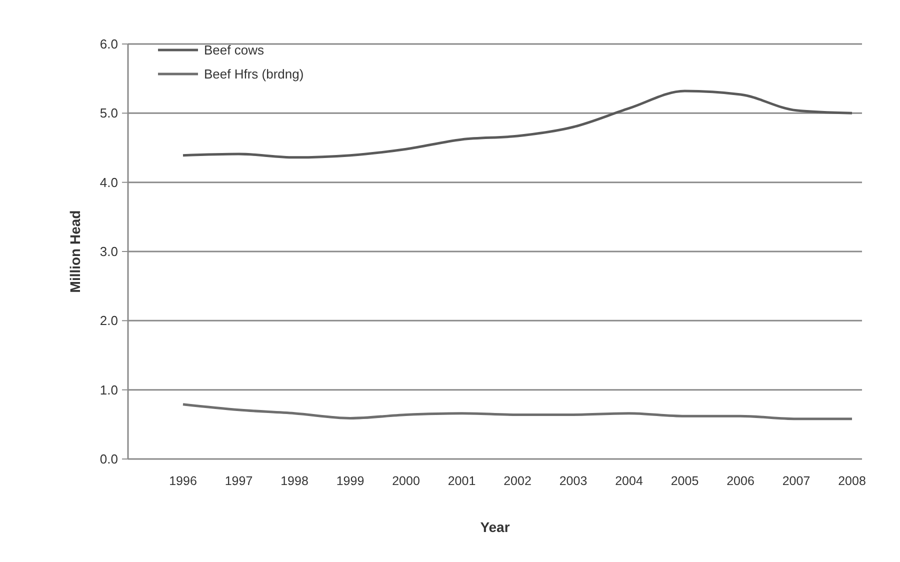  What do you see at coordinates (573, 481) in the screenshot?
I see `x-tick-label: 2003` at bounding box center [573, 481].